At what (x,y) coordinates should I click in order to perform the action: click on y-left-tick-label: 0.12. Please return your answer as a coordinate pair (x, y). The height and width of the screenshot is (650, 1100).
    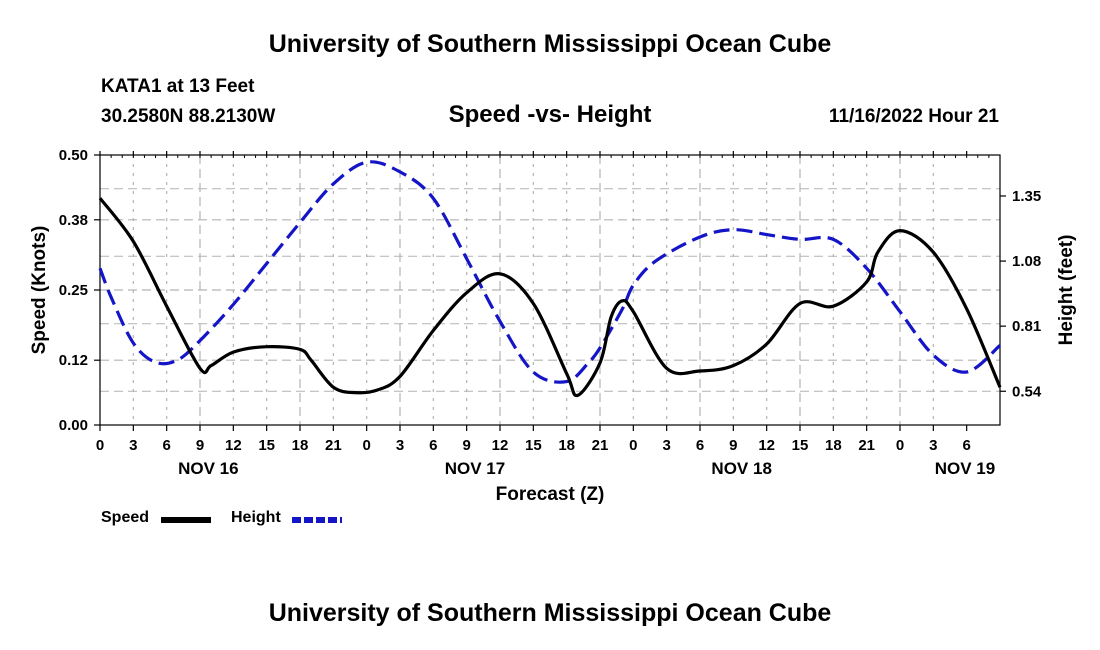
    Looking at the image, I should click on (73, 360).